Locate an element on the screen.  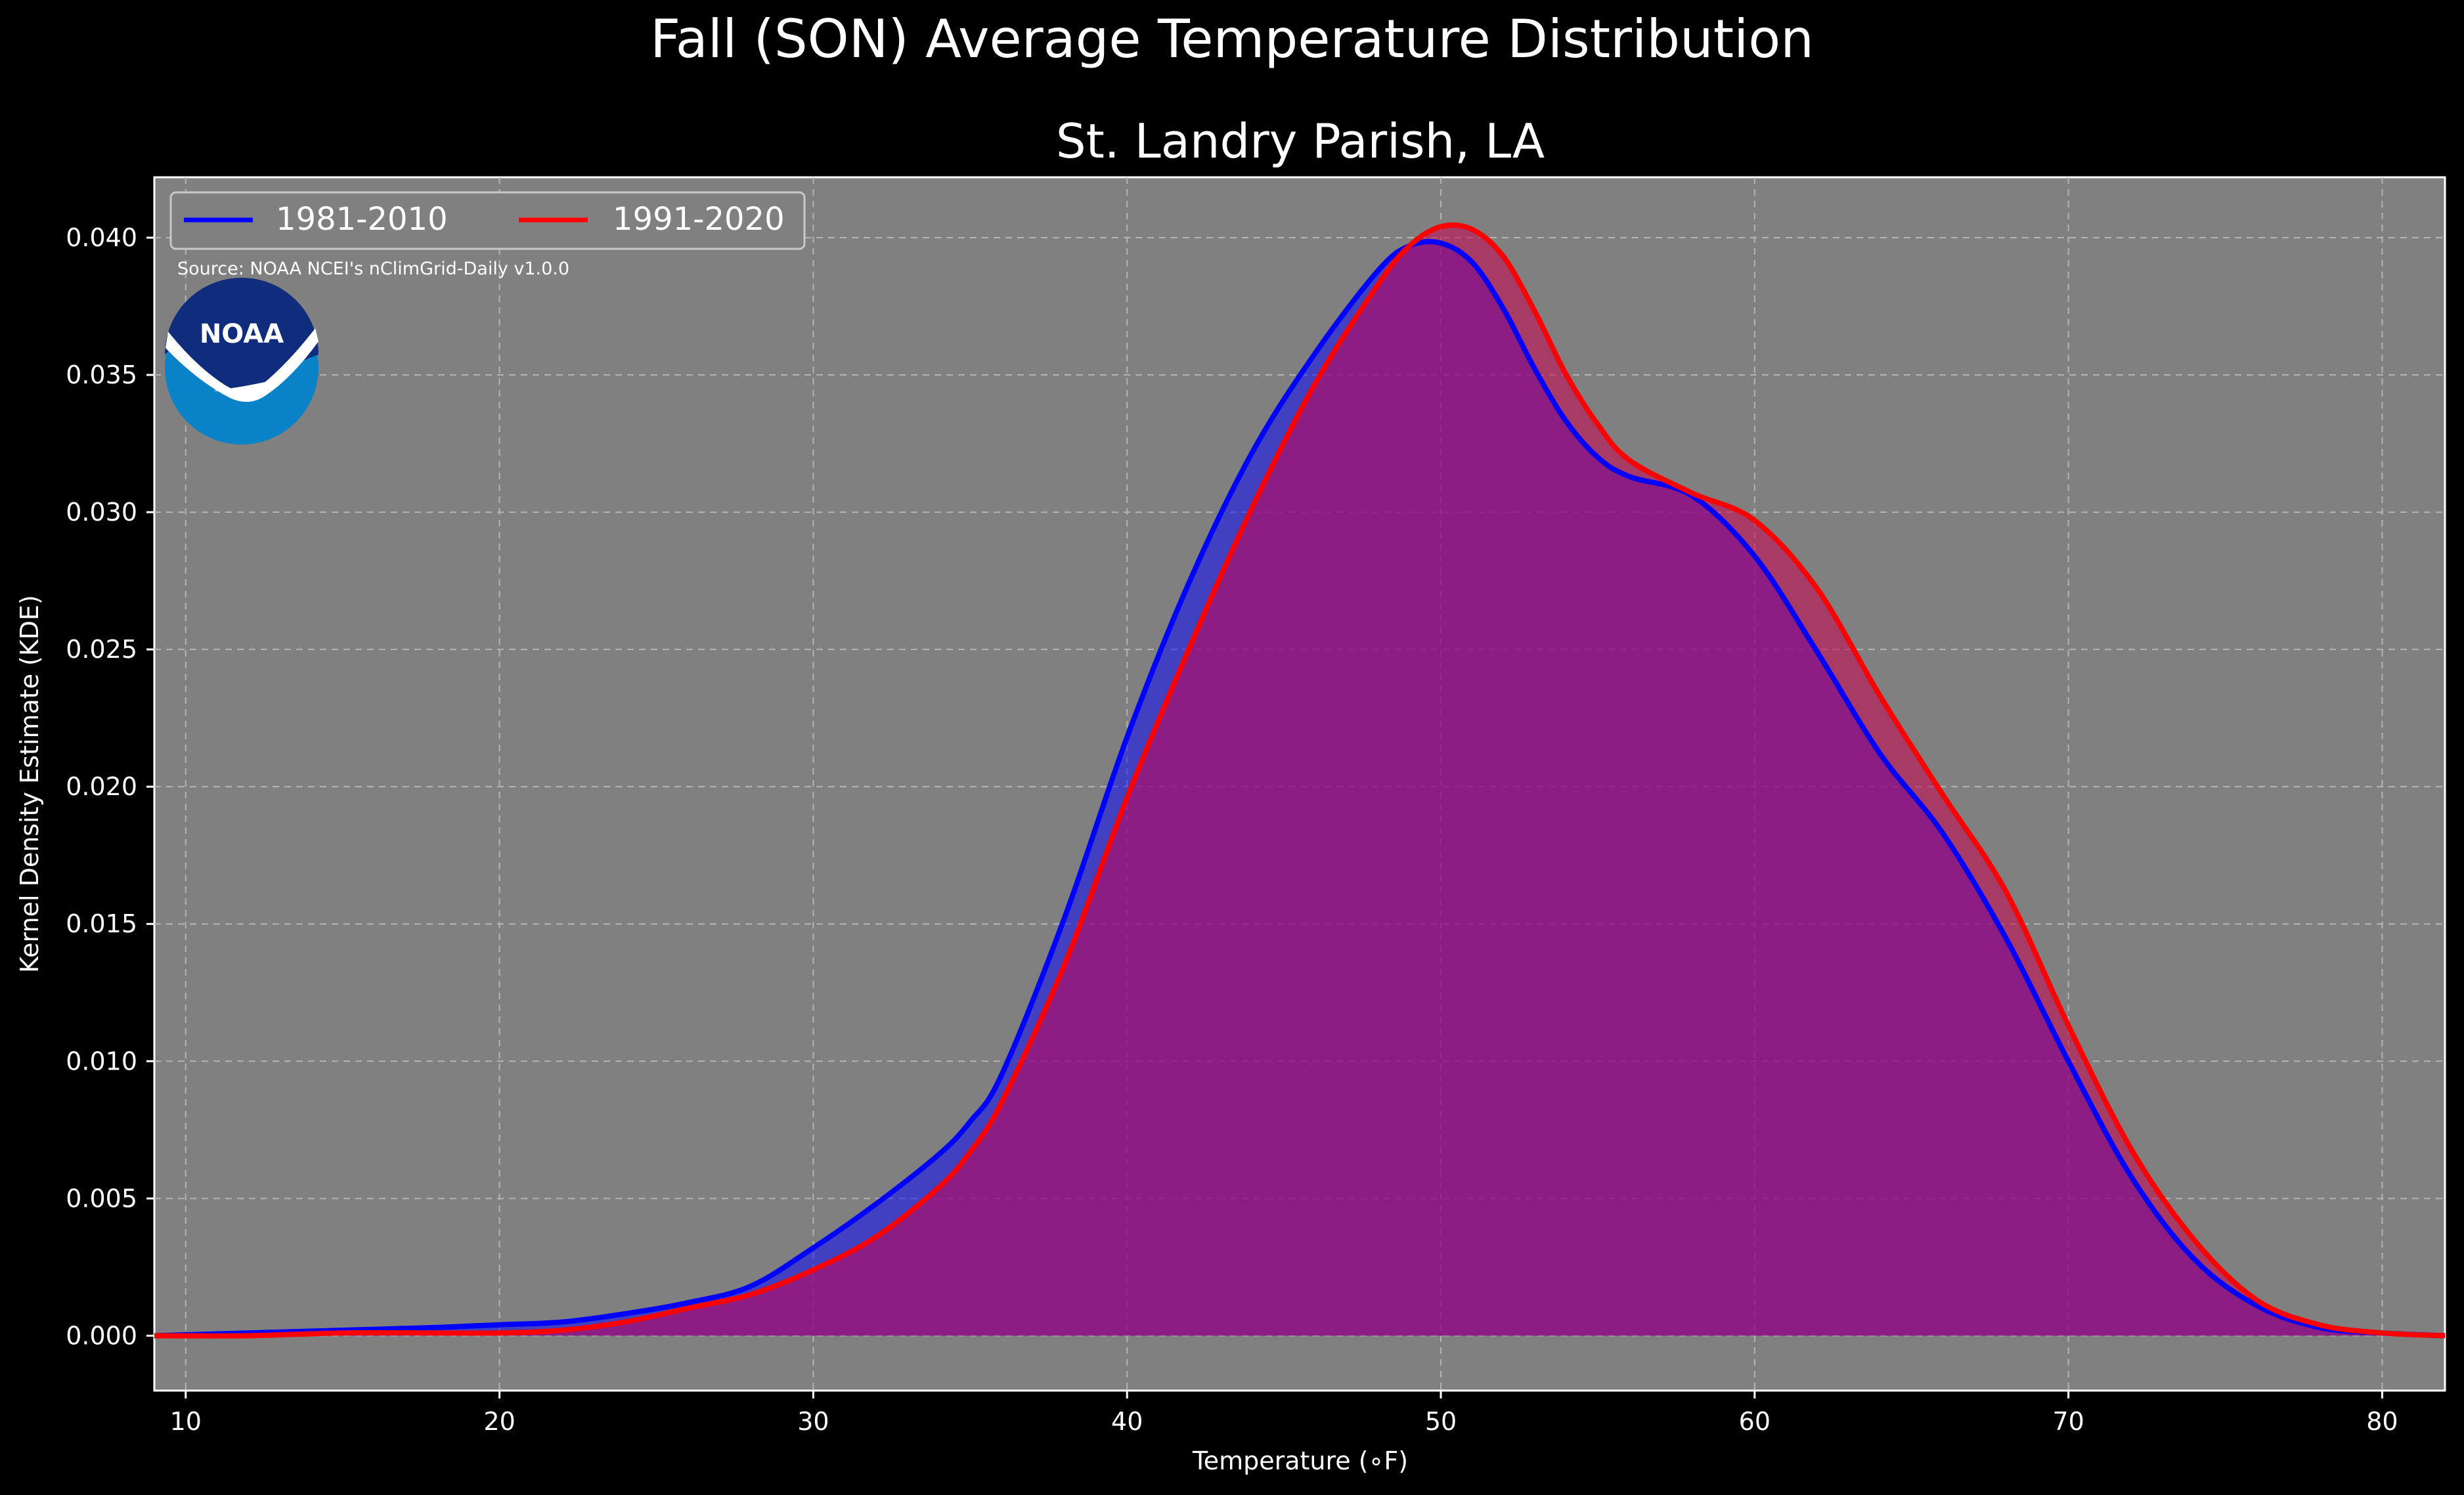
y-tick-label: 0.020 is located at coordinates (101, 786).